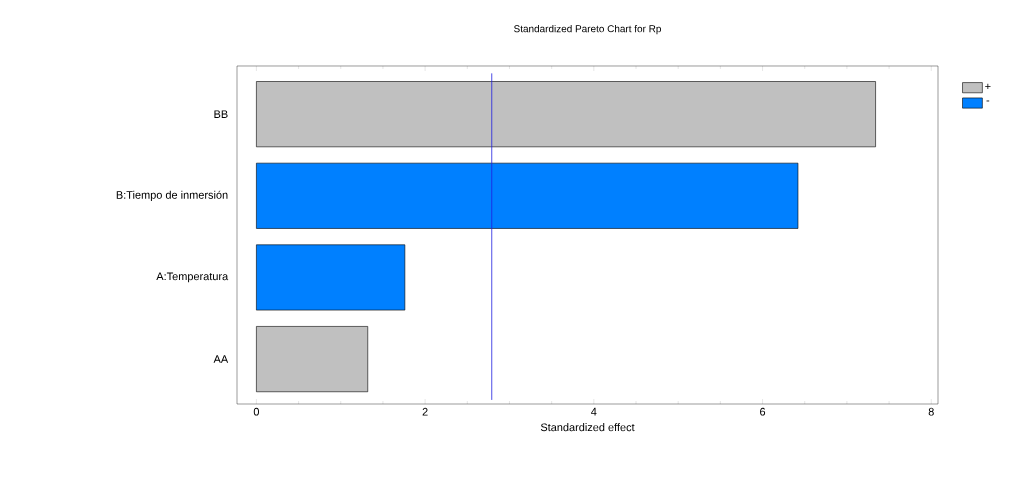 The image size is (1030, 478). What do you see at coordinates (256, 411) in the screenshot?
I see `x-tick-label: 0` at bounding box center [256, 411].